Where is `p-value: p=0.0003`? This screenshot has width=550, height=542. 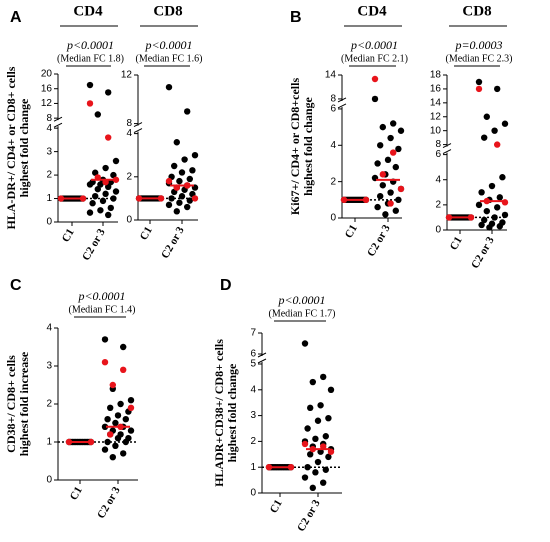
p-value: p=0.0003 is located at coordinates (478, 45).